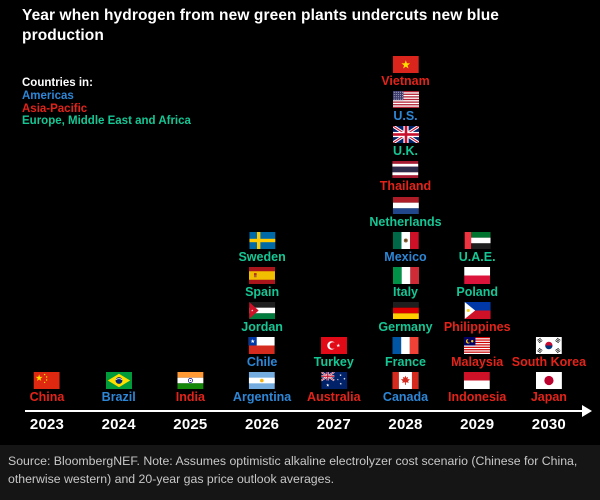 The width and height of the screenshot is (600, 500). What do you see at coordinates (48, 95) in the screenshot?
I see `legend-item-americas: Americas` at bounding box center [48, 95].